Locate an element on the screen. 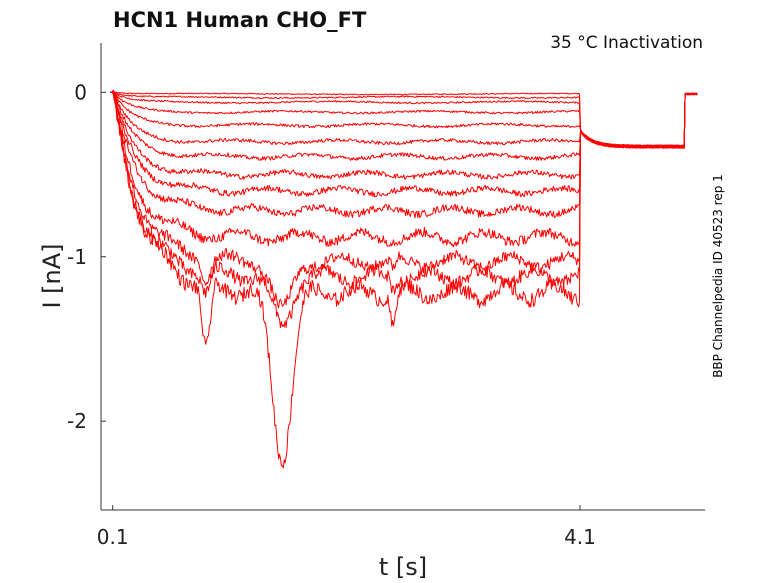  y-tick-label: -2 is located at coordinates (77, 421).